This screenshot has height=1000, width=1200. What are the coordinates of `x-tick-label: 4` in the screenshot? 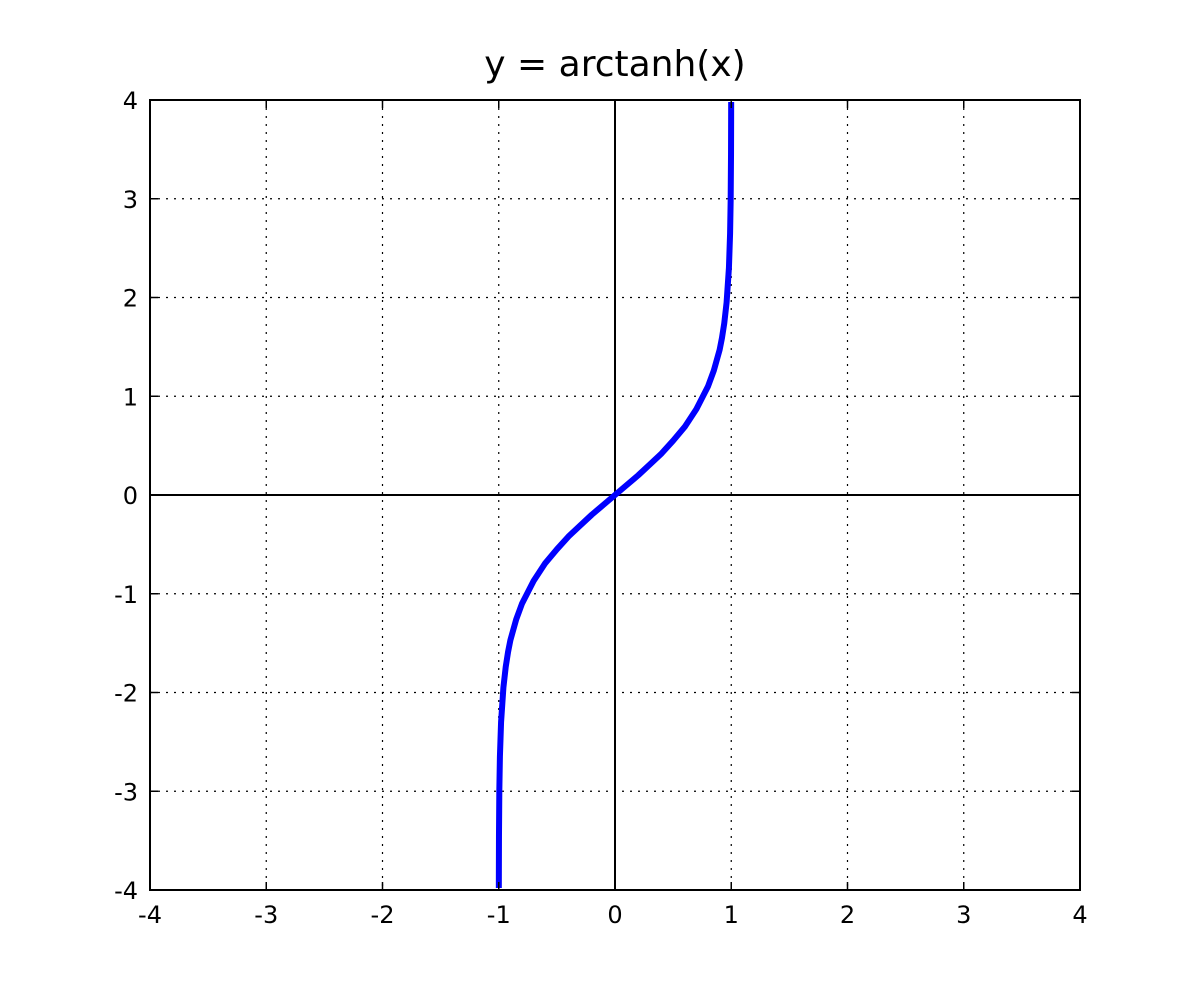 It's located at (1079, 915).